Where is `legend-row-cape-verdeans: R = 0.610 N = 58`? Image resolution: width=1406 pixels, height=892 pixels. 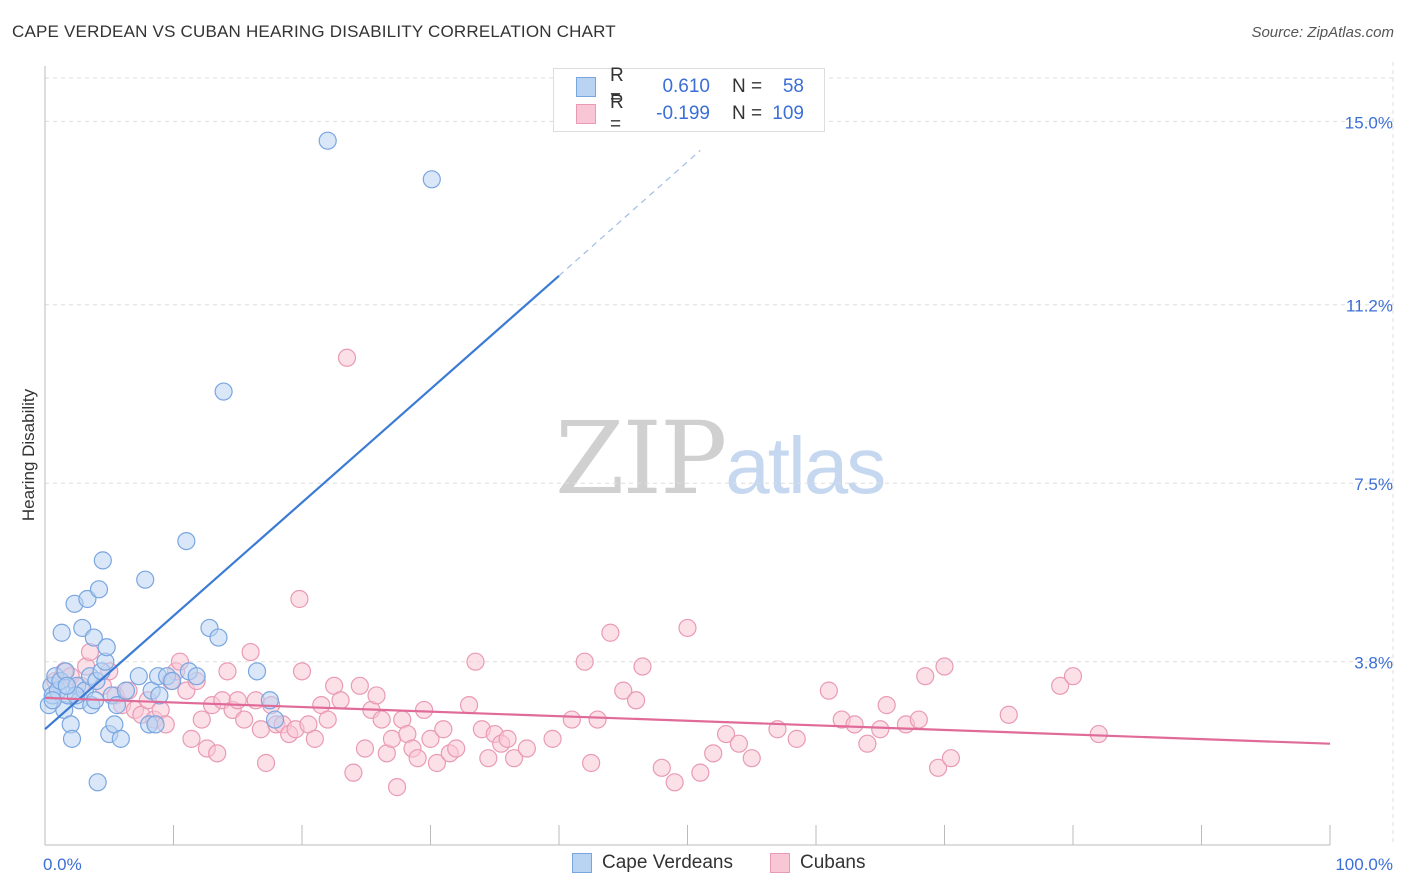 legend-row-cape-verdeans: R = 0.610 N = 58 is located at coordinates (690, 86).